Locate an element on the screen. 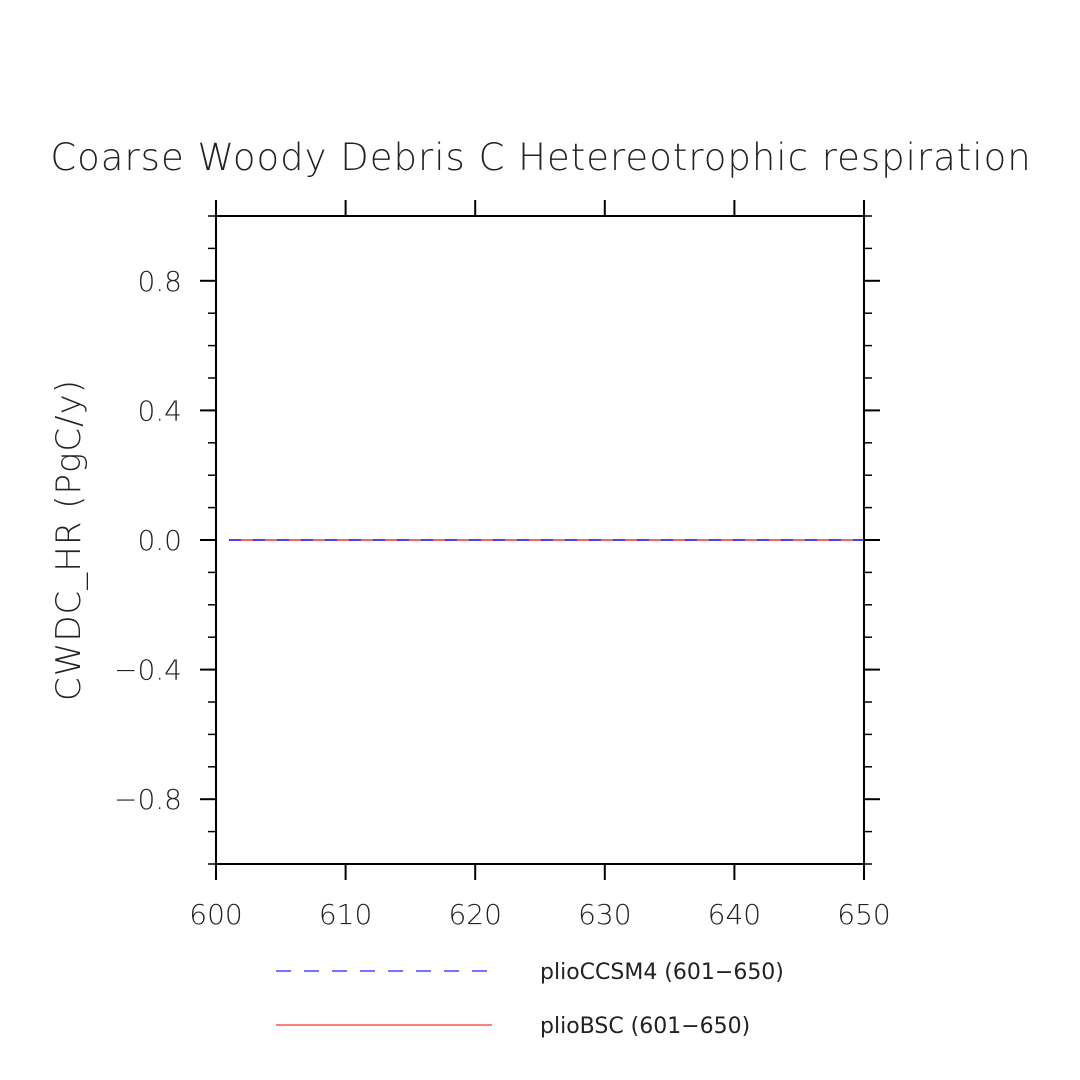 This screenshot has width=1080, height=1080. y-tick-label: 0.8 is located at coordinates (159, 281).